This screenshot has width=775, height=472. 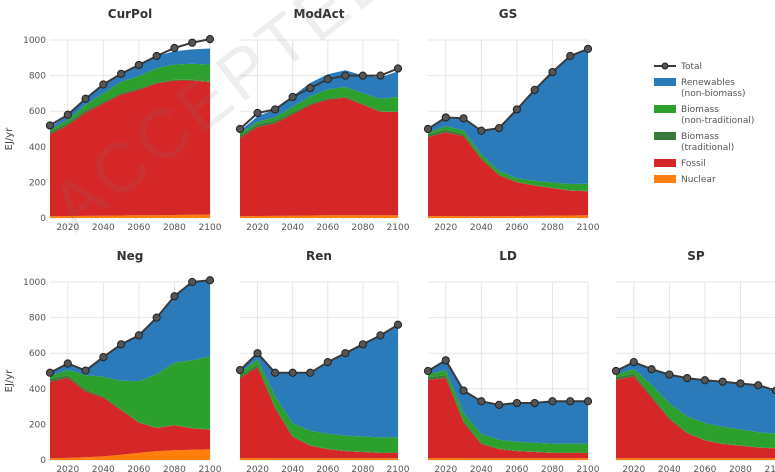 I want to click on y-axis-label: EJ/yr, so click(x=9, y=139).